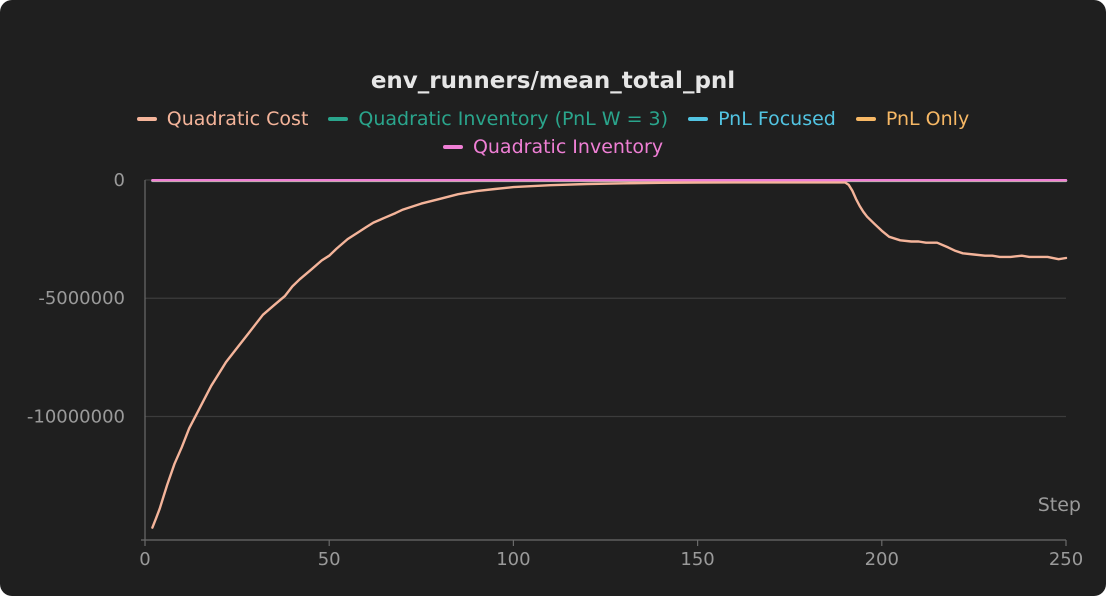  I want to click on legend-item-pnl-focused: PnL Focused, so click(762, 119).